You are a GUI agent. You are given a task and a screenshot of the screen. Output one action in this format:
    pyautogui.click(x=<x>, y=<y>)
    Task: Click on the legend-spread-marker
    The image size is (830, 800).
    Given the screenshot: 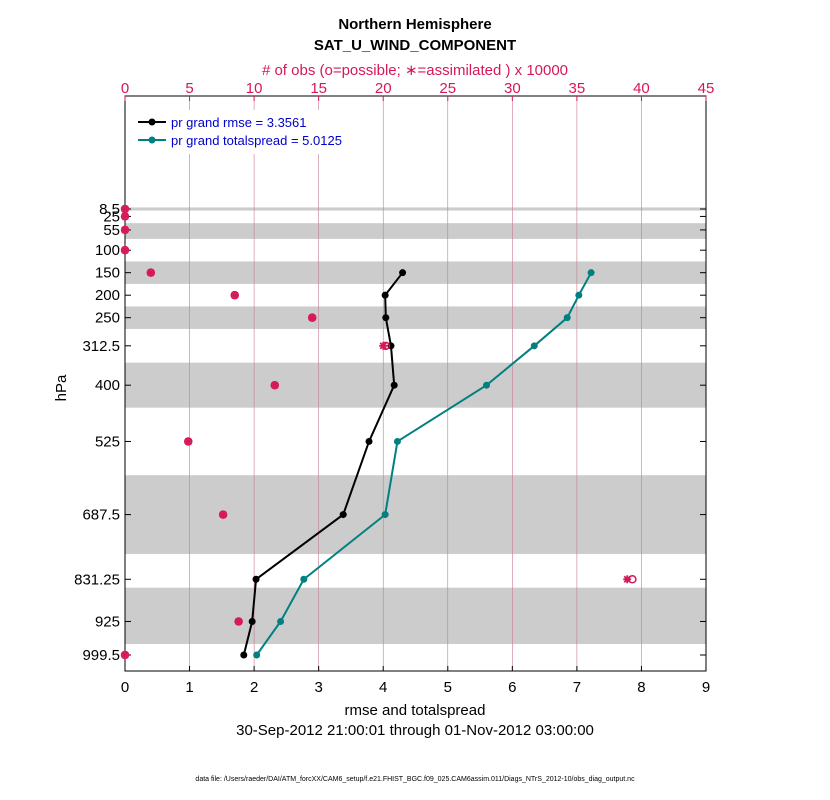 What is the action you would take?
    pyautogui.click(x=152, y=140)
    